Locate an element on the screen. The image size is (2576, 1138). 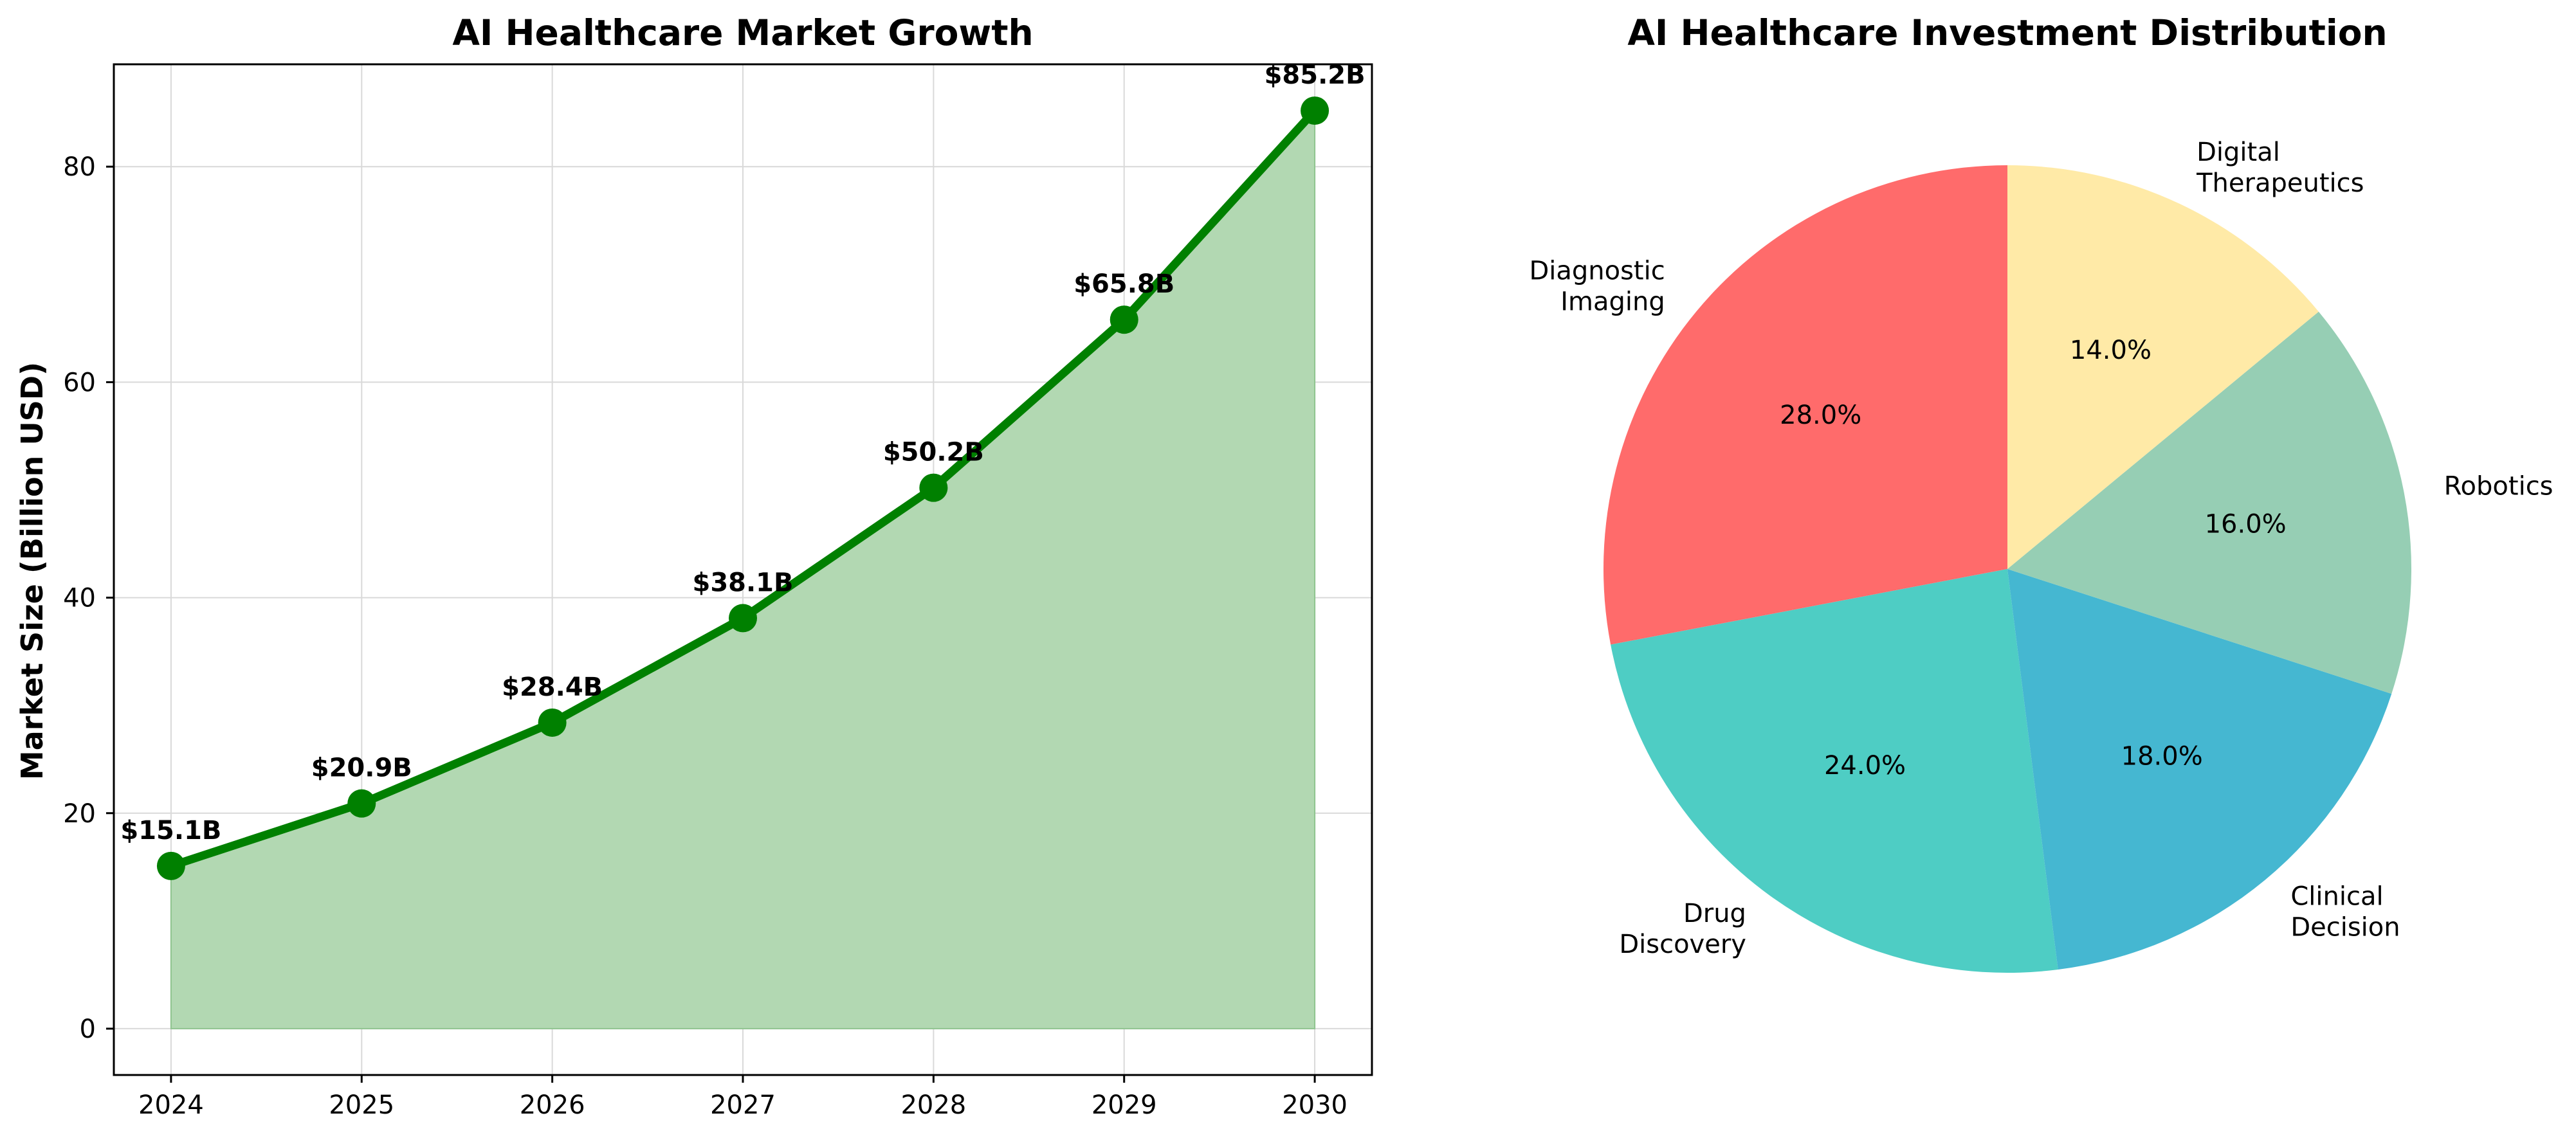
x-tick-label: 2030 is located at coordinates (1314, 1105).